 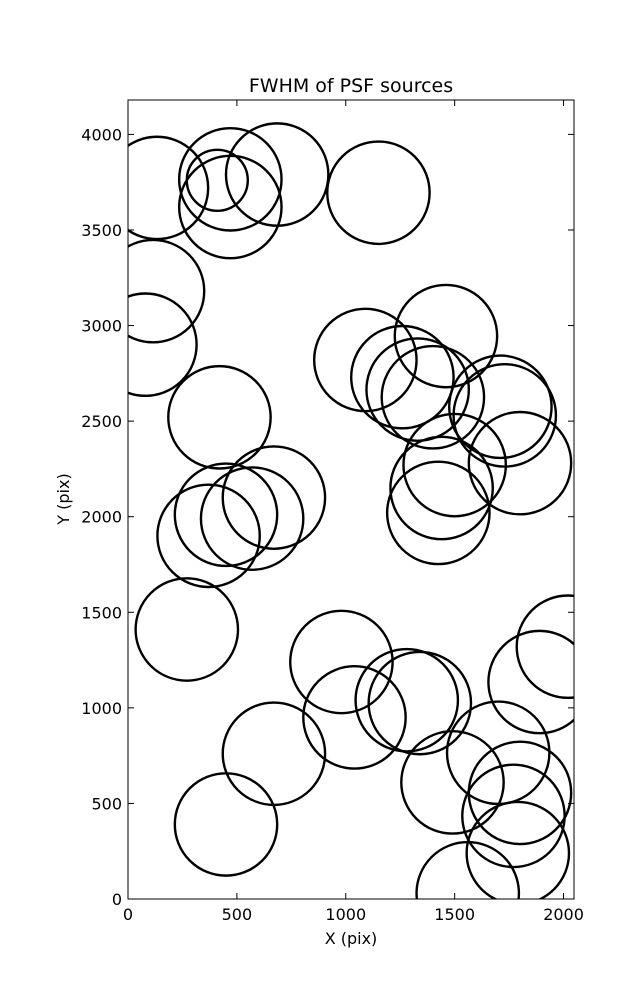 I want to click on chart-title: FWHM of PSF sources, so click(x=351, y=86).